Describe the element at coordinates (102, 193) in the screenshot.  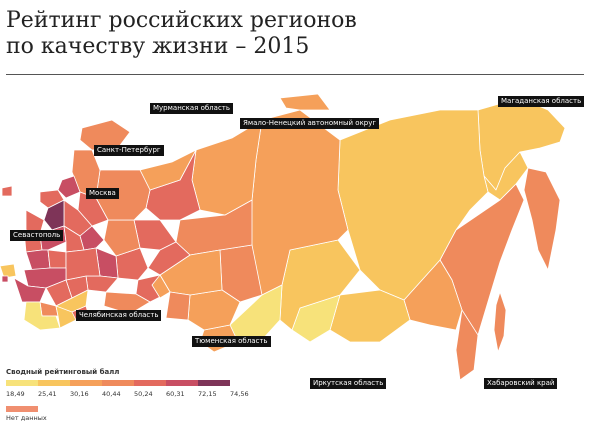
I see `label-moscow: Москва` at that location.